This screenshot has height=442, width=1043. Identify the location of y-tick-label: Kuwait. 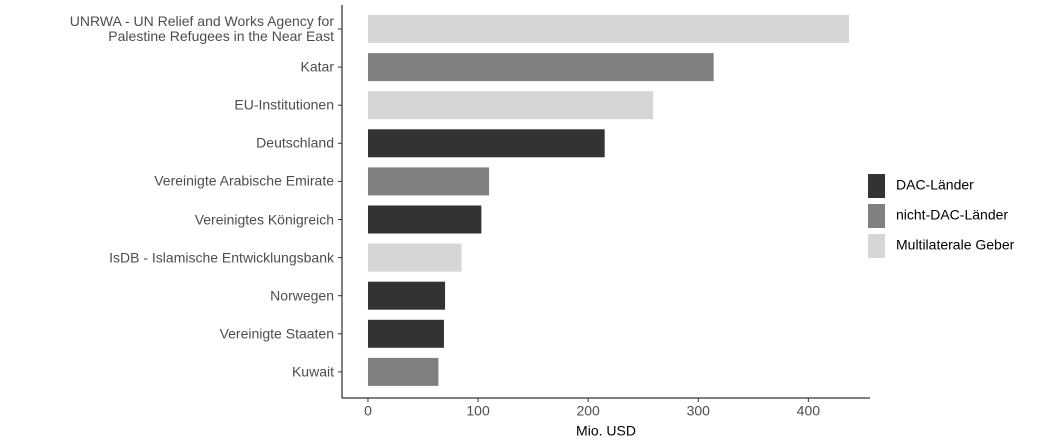
(312, 371).